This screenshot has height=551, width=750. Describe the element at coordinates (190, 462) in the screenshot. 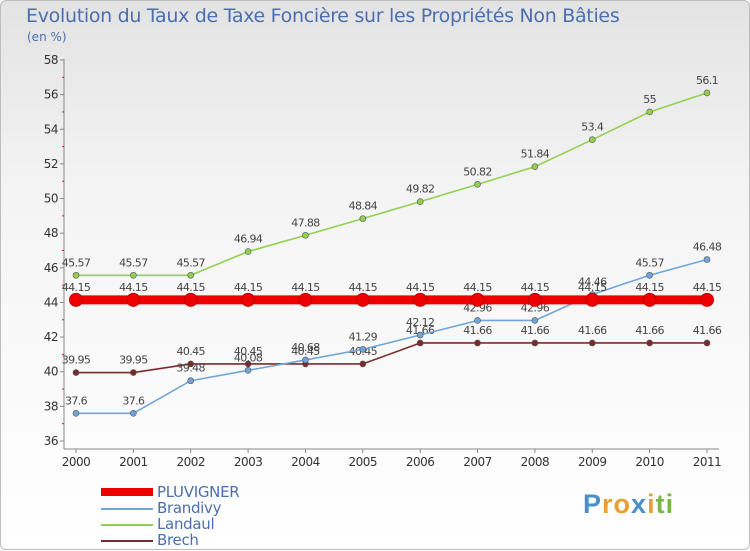

I see `x-tick-label: 2002` at that location.